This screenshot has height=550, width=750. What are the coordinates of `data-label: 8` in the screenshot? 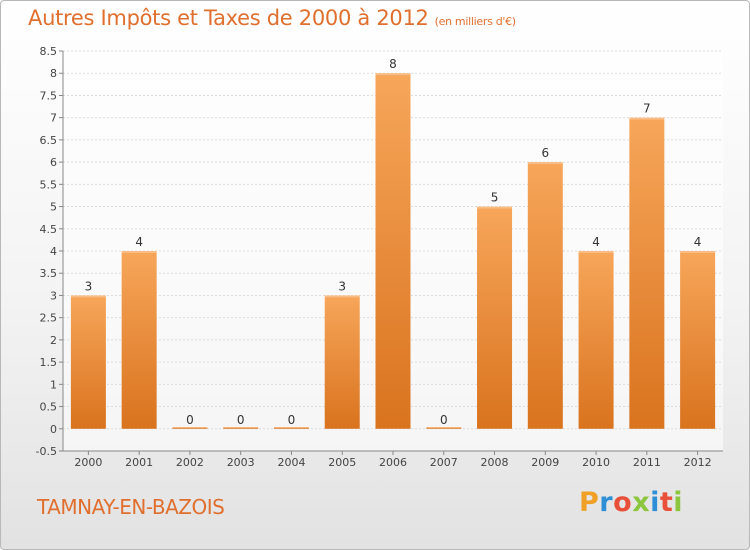 It's located at (393, 64).